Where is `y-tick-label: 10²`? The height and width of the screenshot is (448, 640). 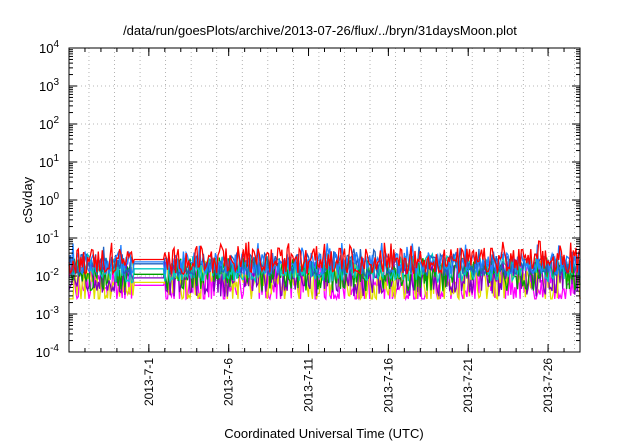
y-tick-label: 10² is located at coordinates (49, 123).